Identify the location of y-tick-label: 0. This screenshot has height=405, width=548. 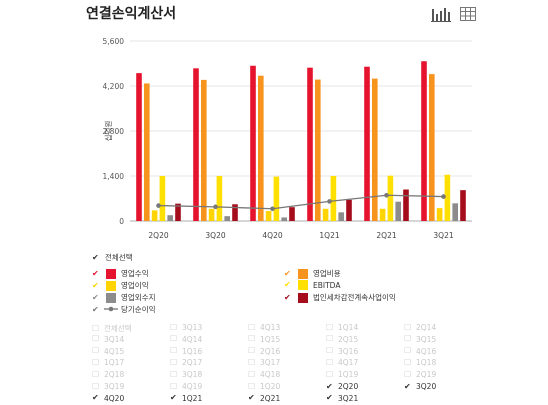
(121, 221).